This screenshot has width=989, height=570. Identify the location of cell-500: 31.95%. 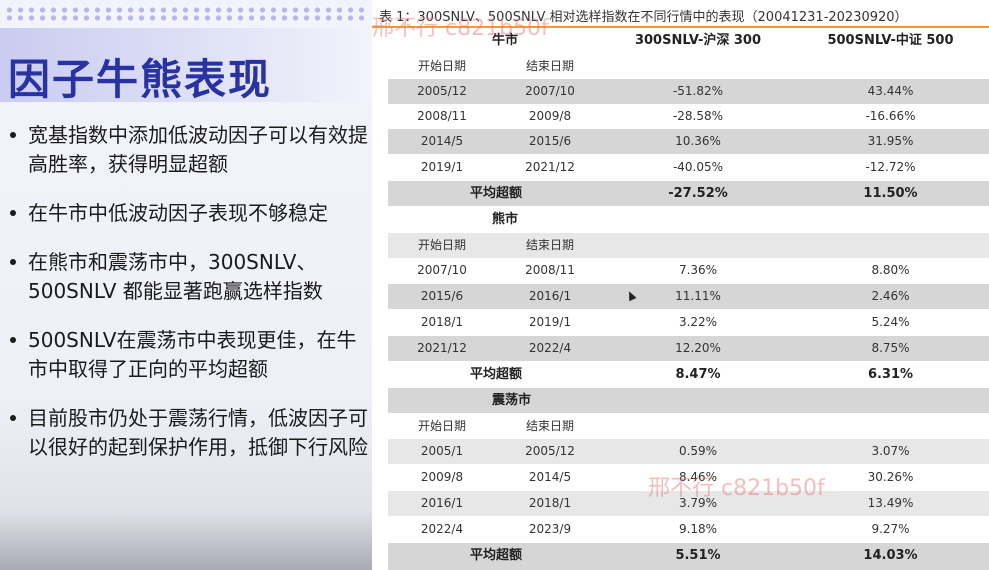
(890, 141).